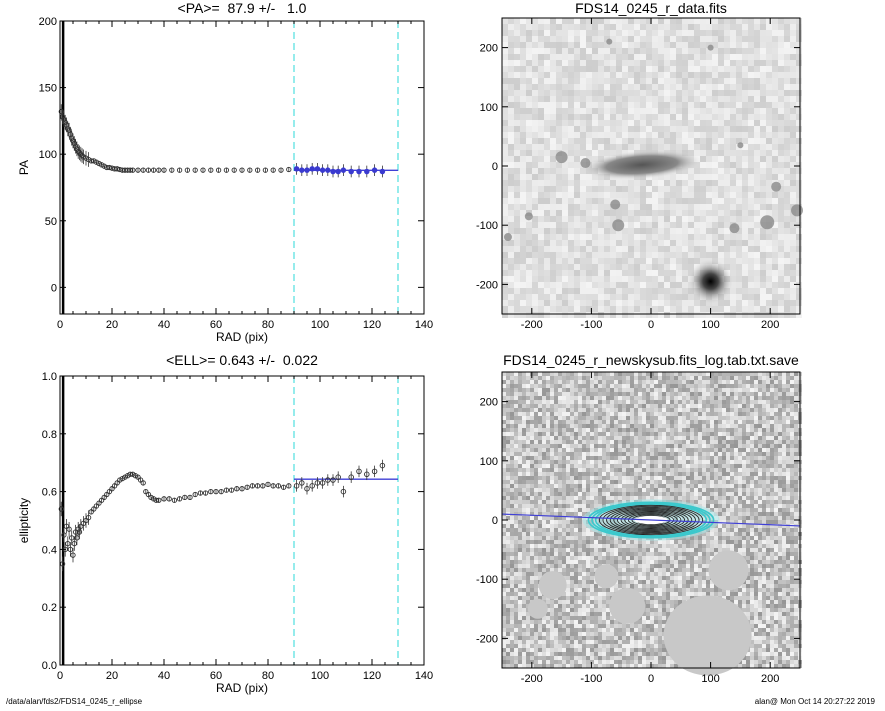 This screenshot has height=711, width=885. Describe the element at coordinates (242, 8) in the screenshot. I see `pa-plot-title: <PA>= 87.9 +/- 1.0` at that location.